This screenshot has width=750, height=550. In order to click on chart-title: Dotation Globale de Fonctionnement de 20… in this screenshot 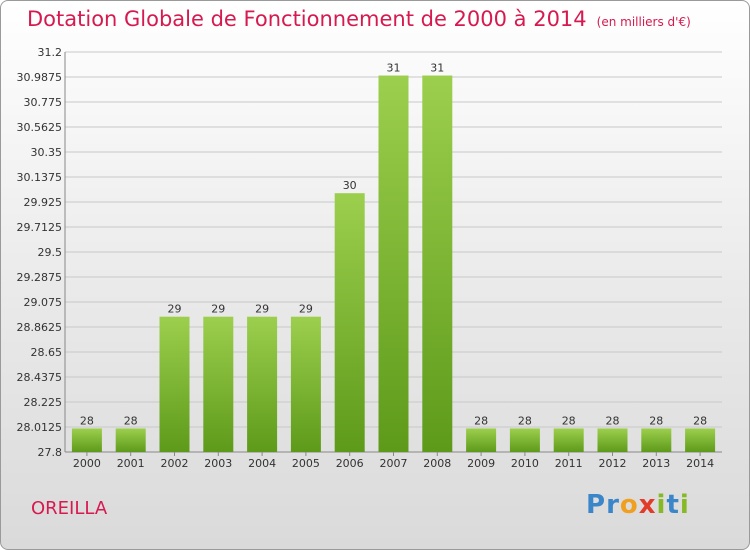, I will do `click(359, 19)`.